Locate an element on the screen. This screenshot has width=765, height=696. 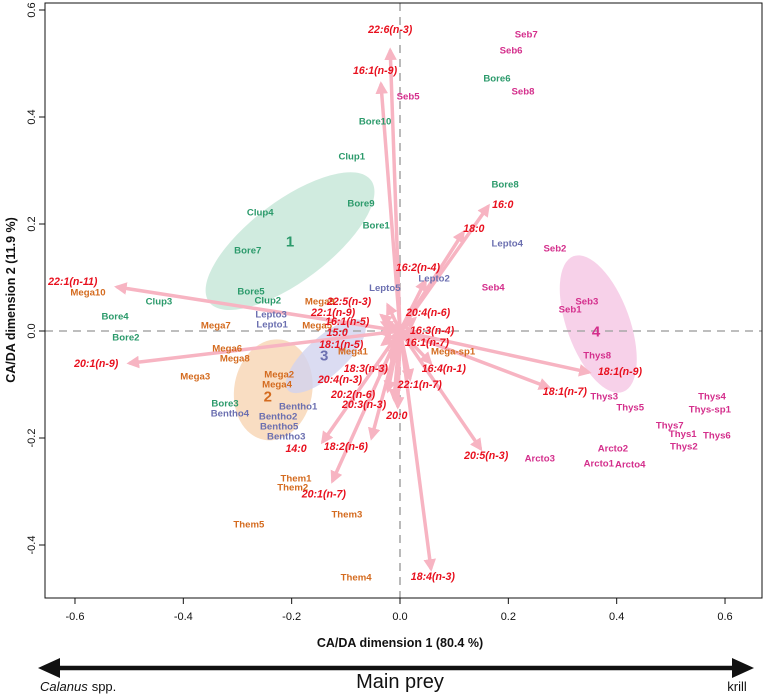
point-label-mega5: Mega5 is located at coordinates (317, 326).